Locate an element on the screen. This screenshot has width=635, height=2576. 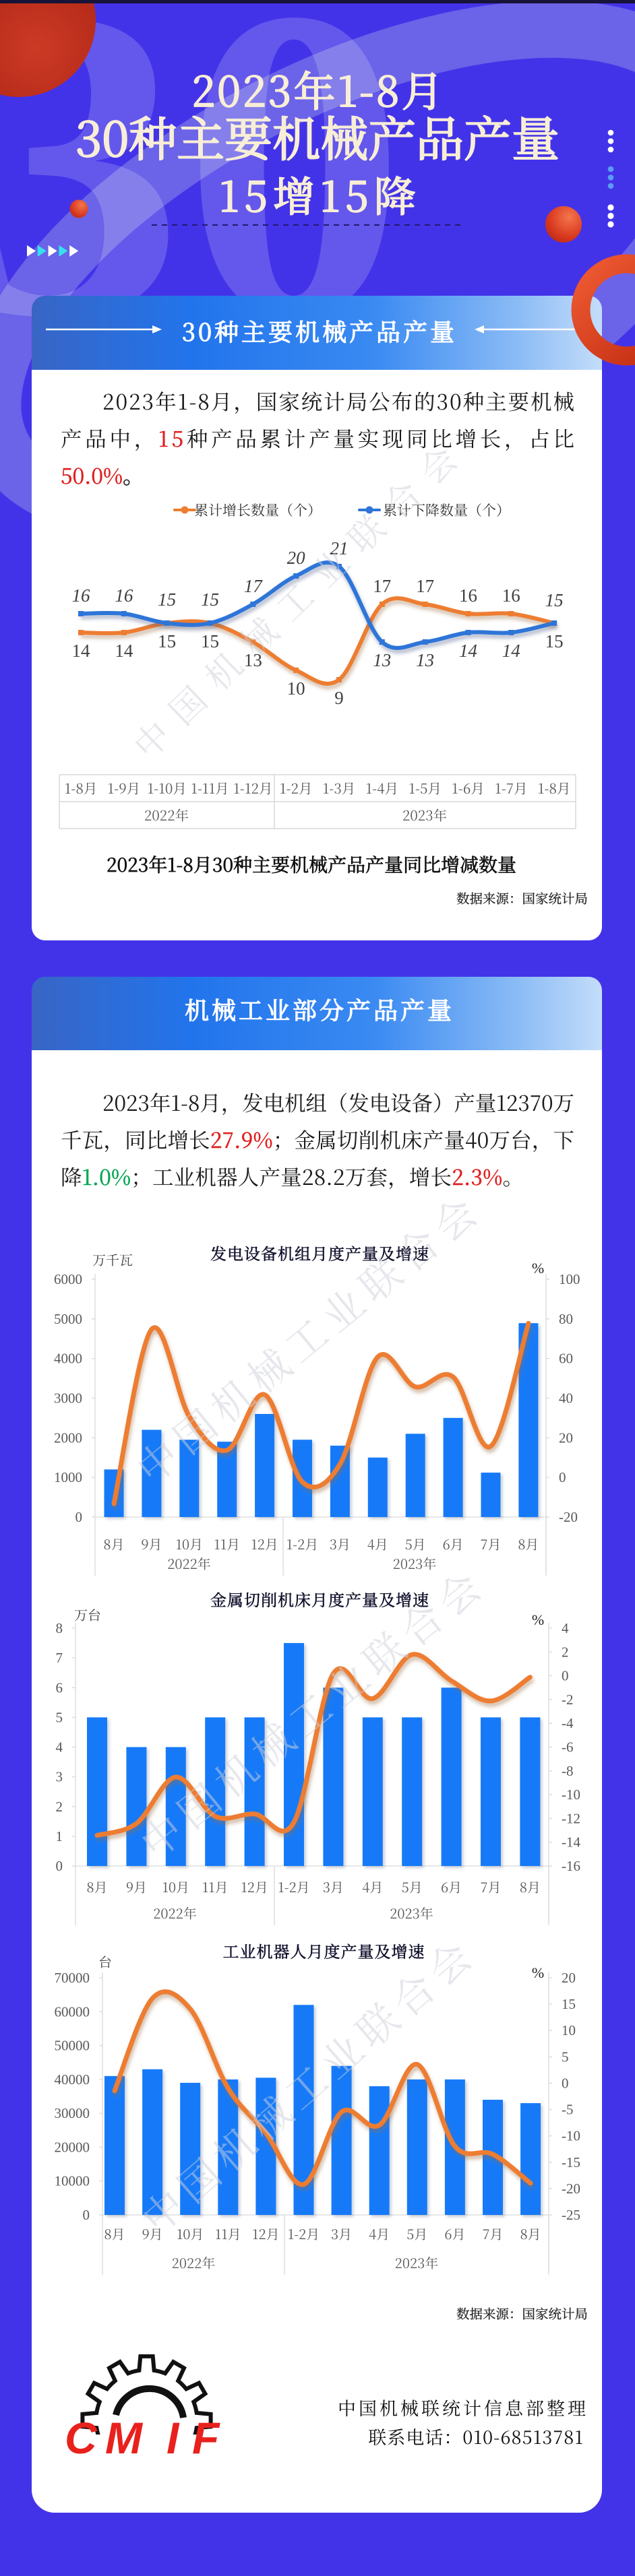
svg-text: 6 is located at coordinates (59, 1688).